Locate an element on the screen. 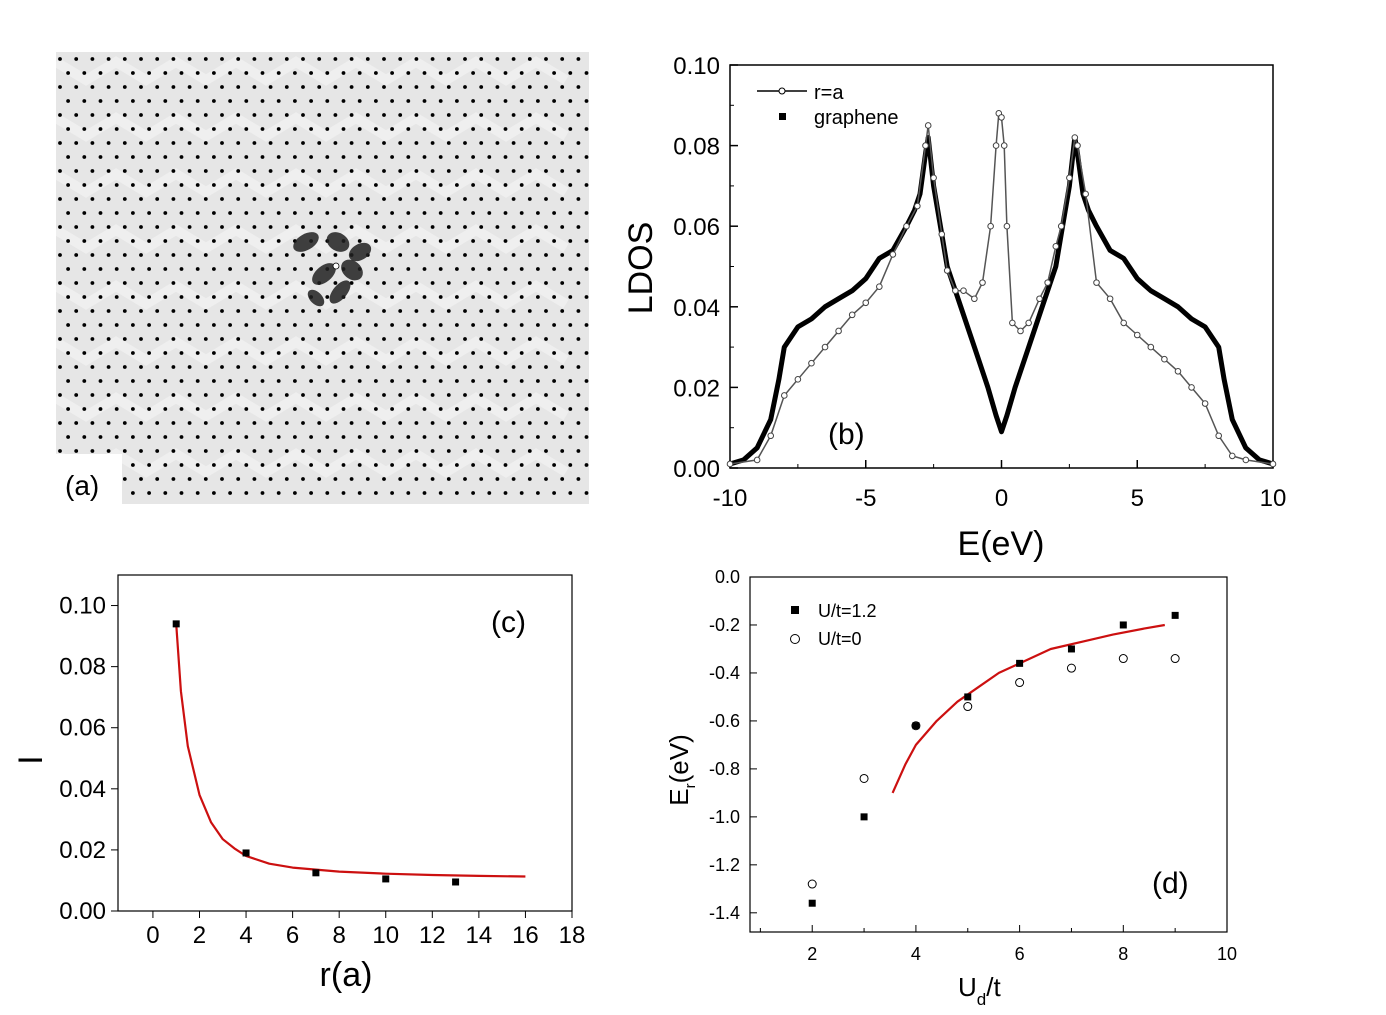 The width and height of the screenshot is (1386, 1015). d-xtick-label: 8 is located at coordinates (1123, 954).